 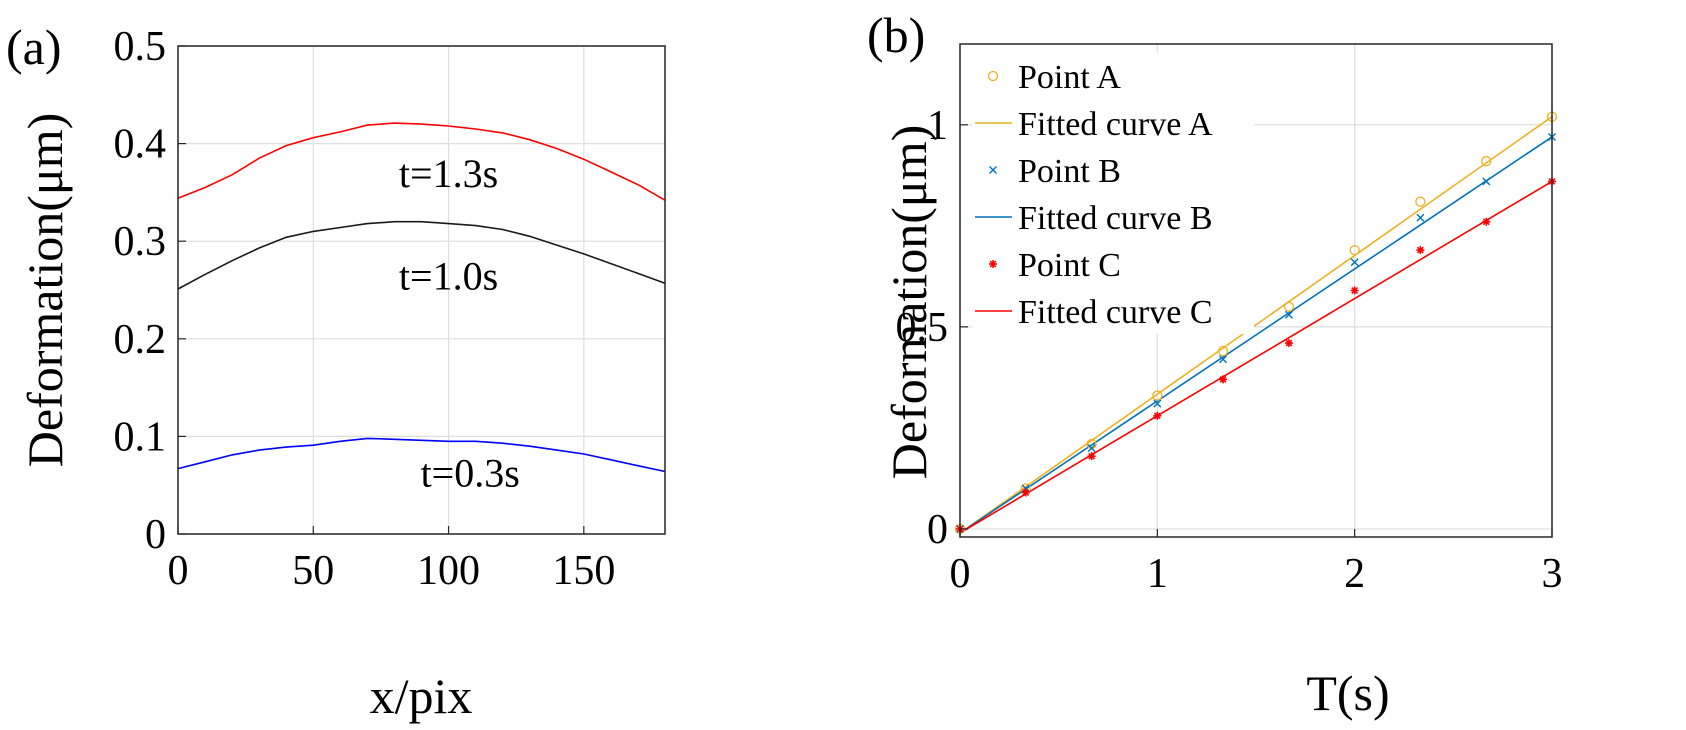 What do you see at coordinates (909, 302) in the screenshot?
I see `panel-b-y-axis-title: Deformation(μm)` at bounding box center [909, 302].